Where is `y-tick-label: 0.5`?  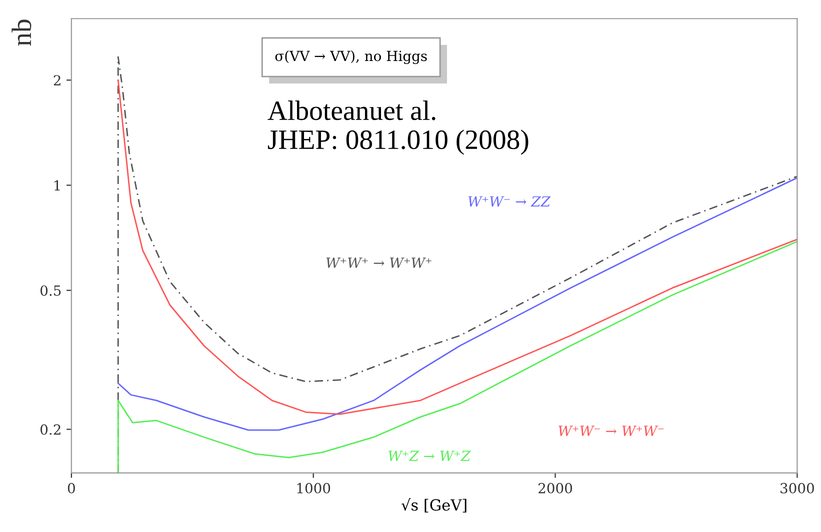 y-tick-label: 0.5 is located at coordinates (50, 290).